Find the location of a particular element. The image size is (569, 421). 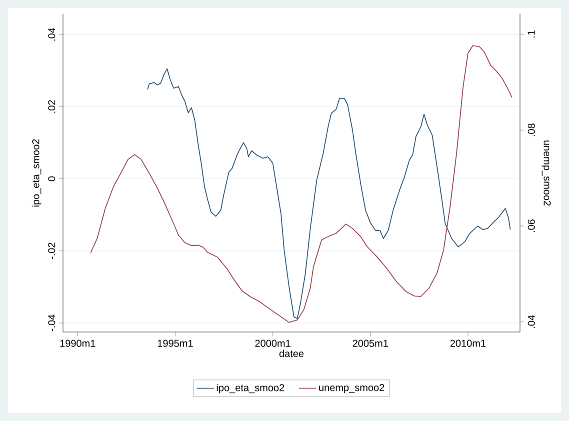

x-tick-label: 2005m1 is located at coordinates (370, 343).